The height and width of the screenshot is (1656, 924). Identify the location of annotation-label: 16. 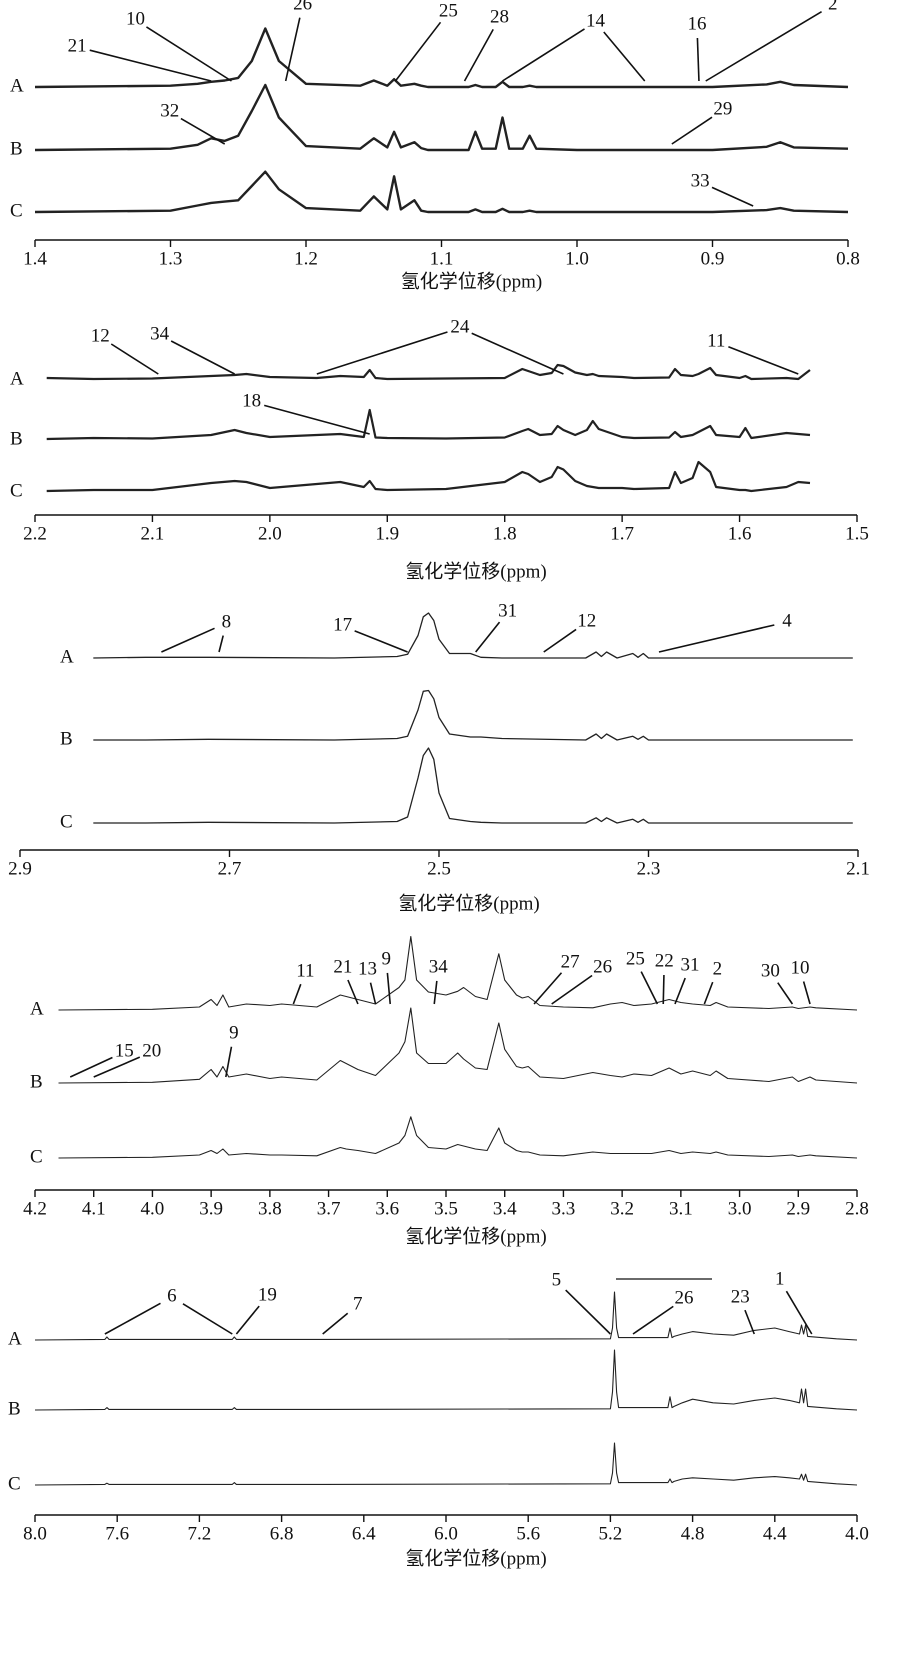
(696, 23).